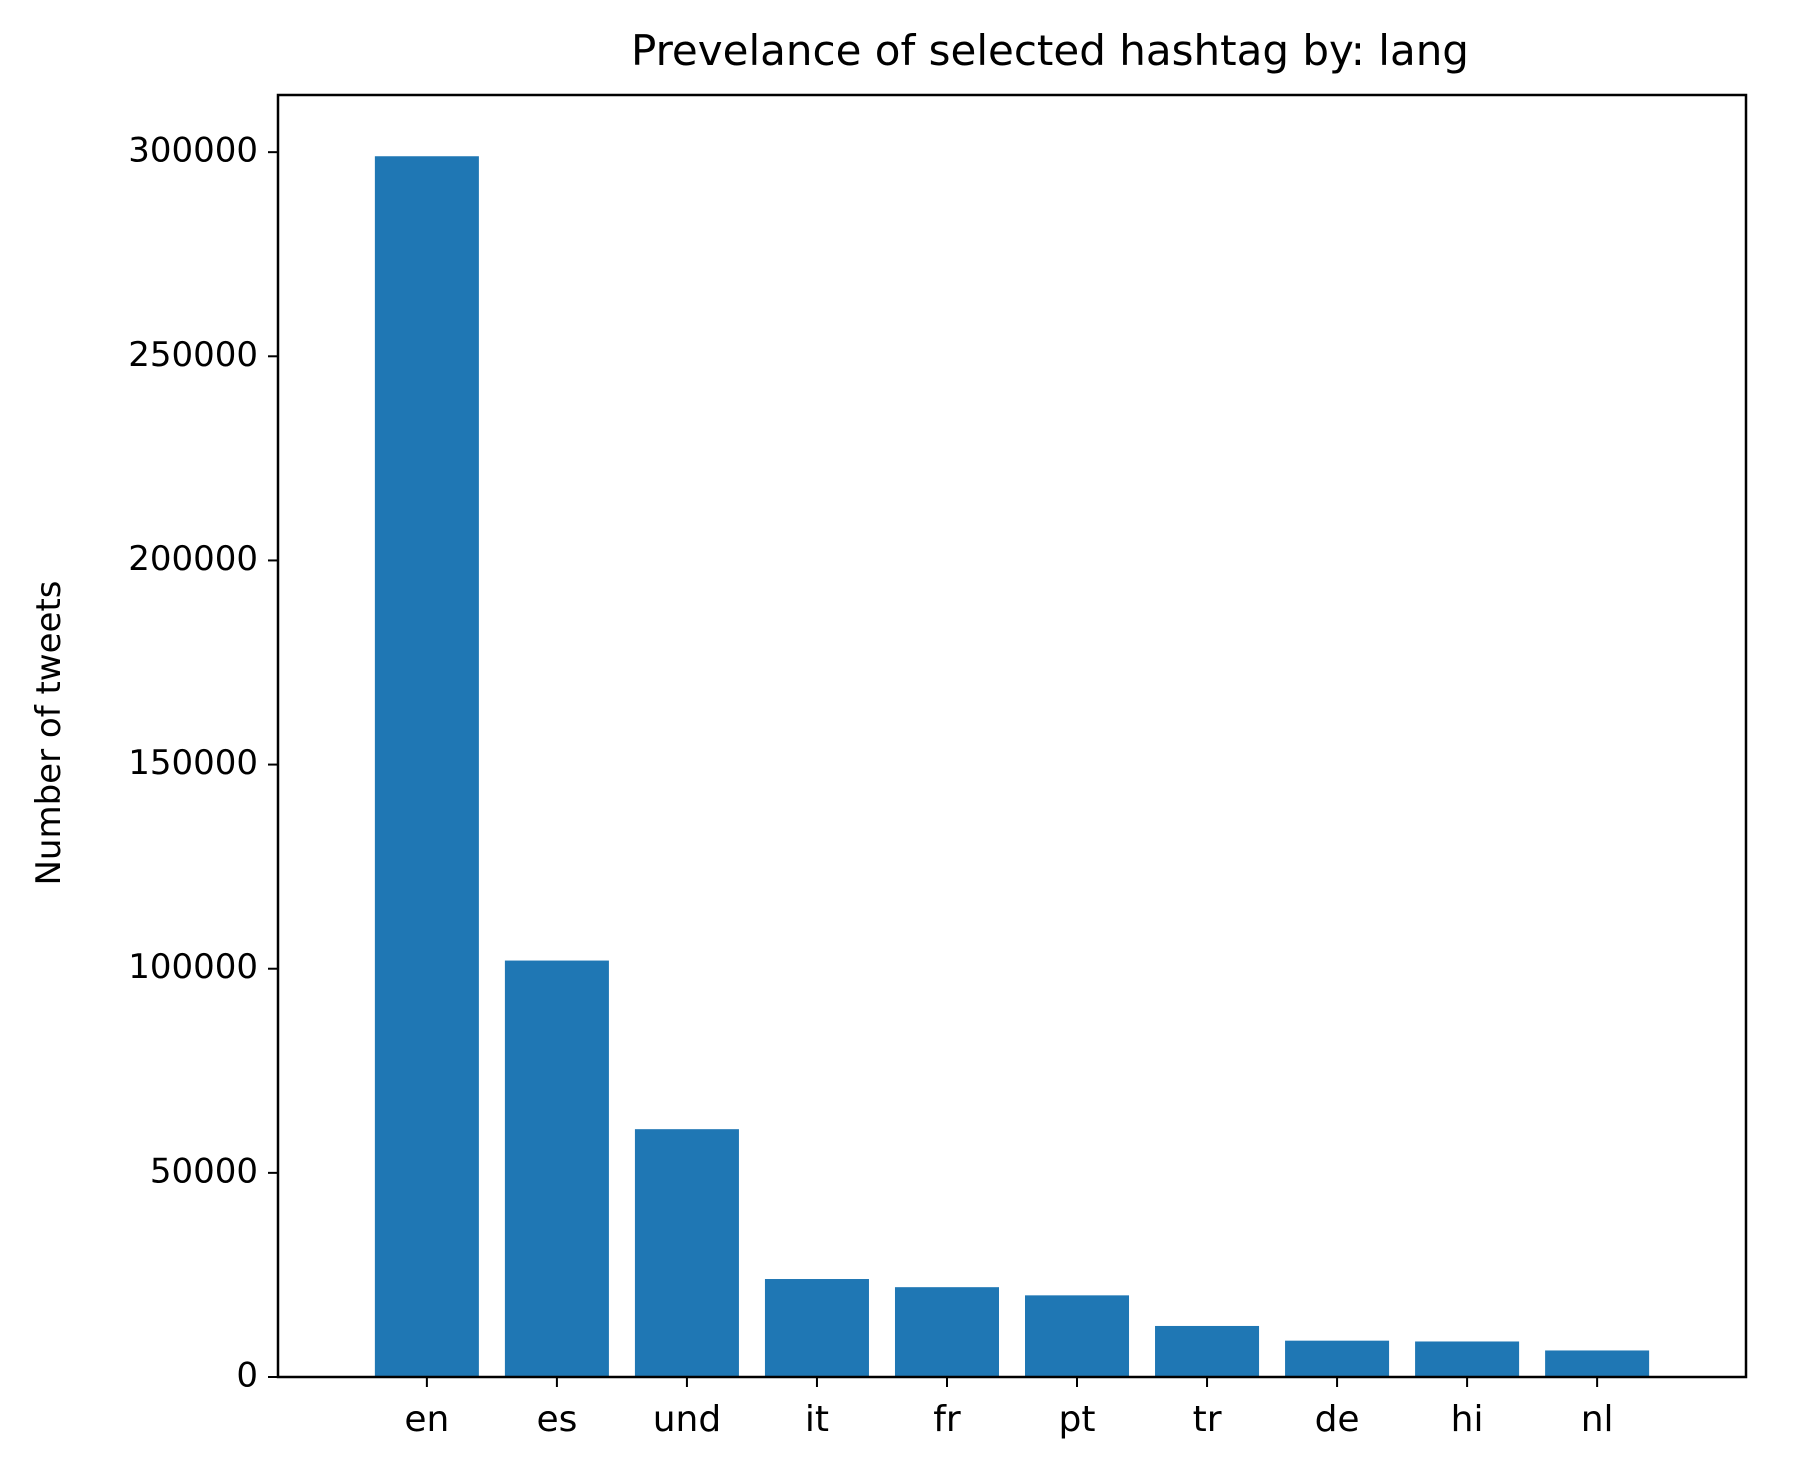 The width and height of the screenshot is (1797, 1473). I want to click on bar-en, so click(426, 766).